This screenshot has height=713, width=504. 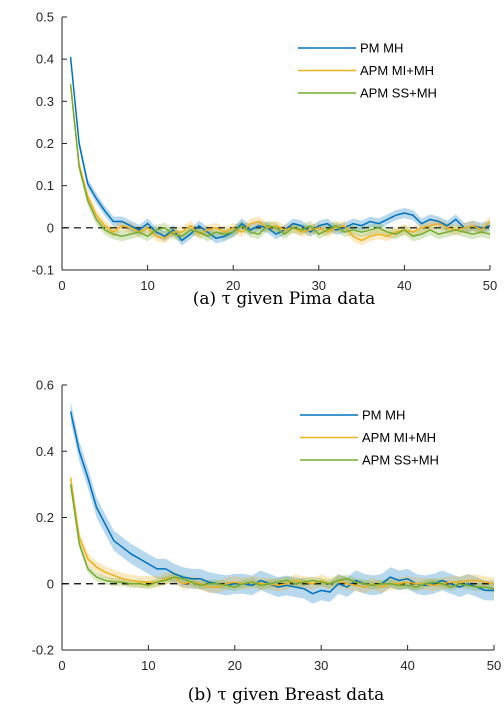 I want to click on y-tick-label: 0.1, so click(x=45, y=185).